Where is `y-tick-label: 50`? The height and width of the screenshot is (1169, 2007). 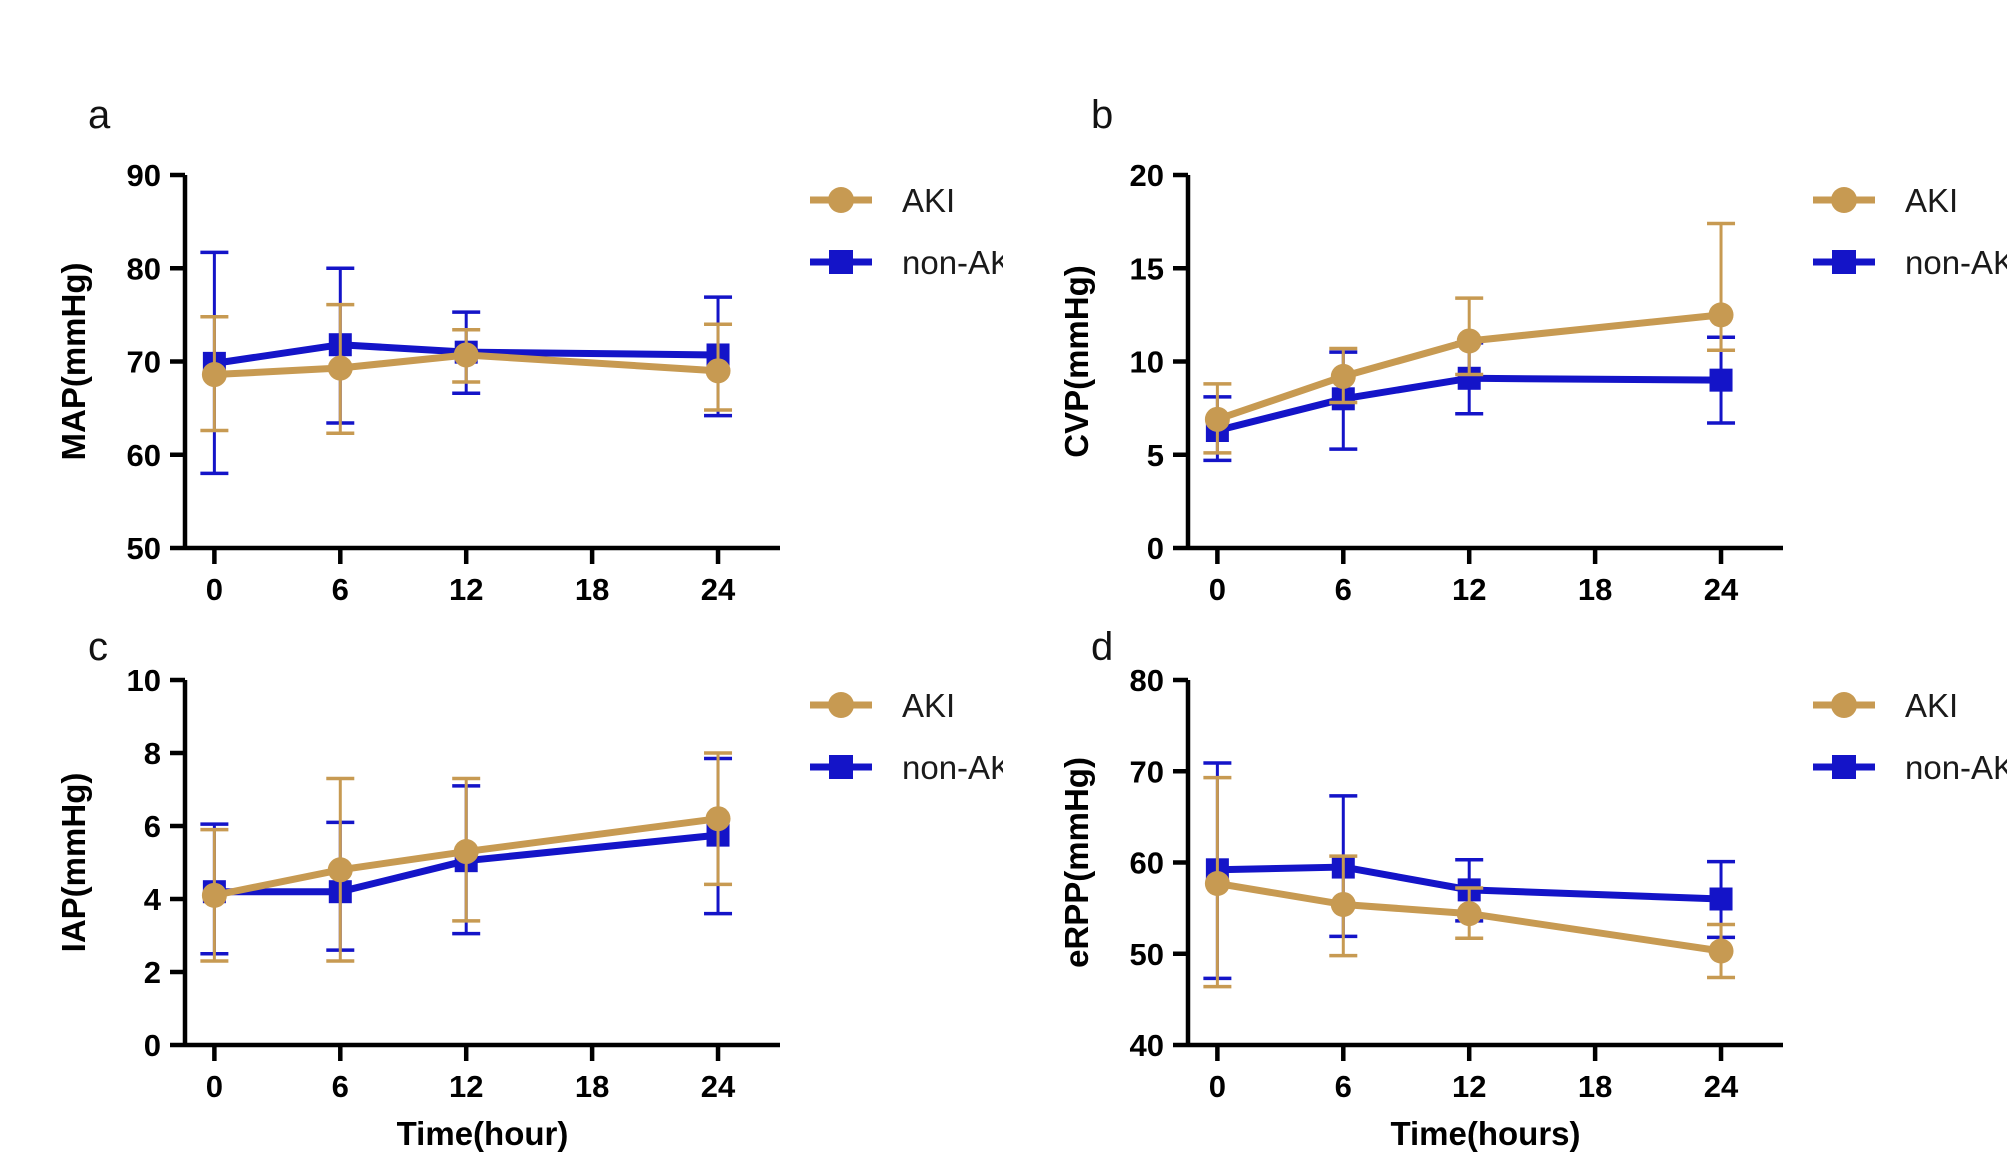 y-tick-label: 50 is located at coordinates (1147, 954).